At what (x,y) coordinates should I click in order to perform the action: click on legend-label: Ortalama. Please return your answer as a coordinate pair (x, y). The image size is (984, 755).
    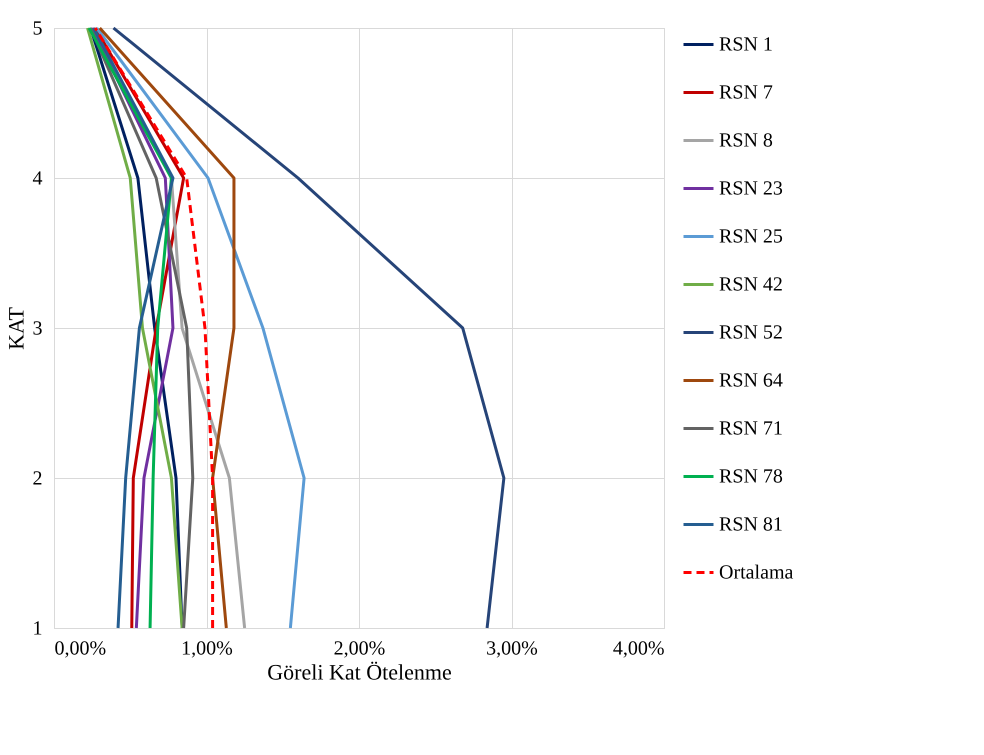
    Looking at the image, I should click on (756, 573).